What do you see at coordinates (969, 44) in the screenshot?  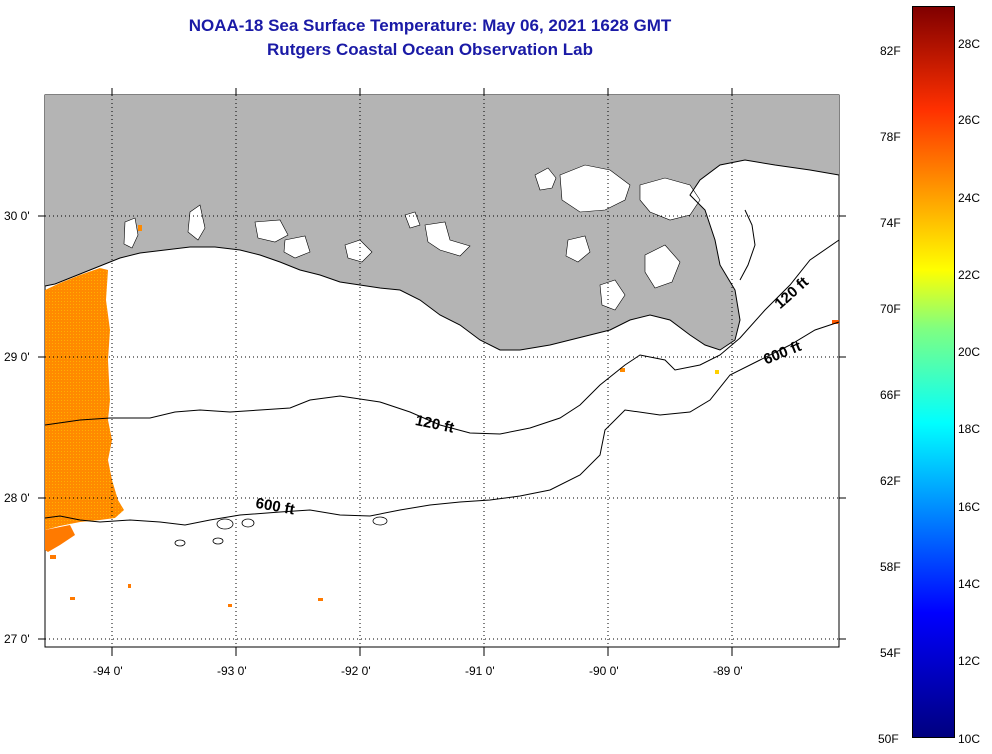 I see `colorbar-c-28: 28C` at bounding box center [969, 44].